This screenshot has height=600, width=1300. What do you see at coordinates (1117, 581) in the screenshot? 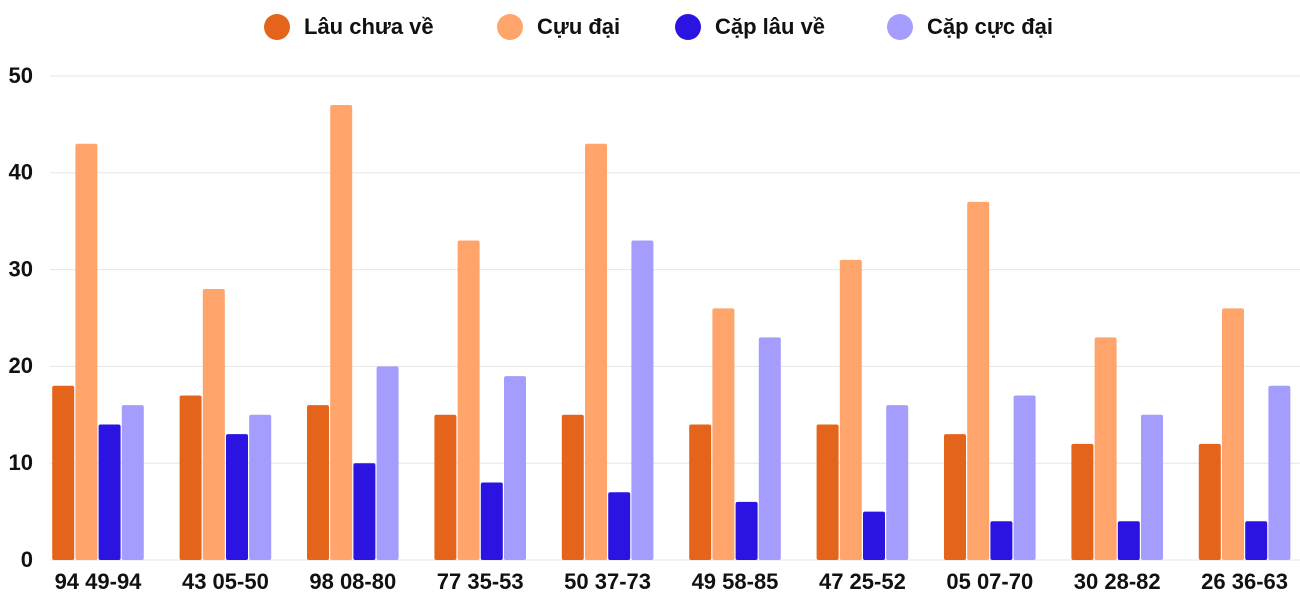
I see `x-tick-label: 30 28-82` at bounding box center [1117, 581].